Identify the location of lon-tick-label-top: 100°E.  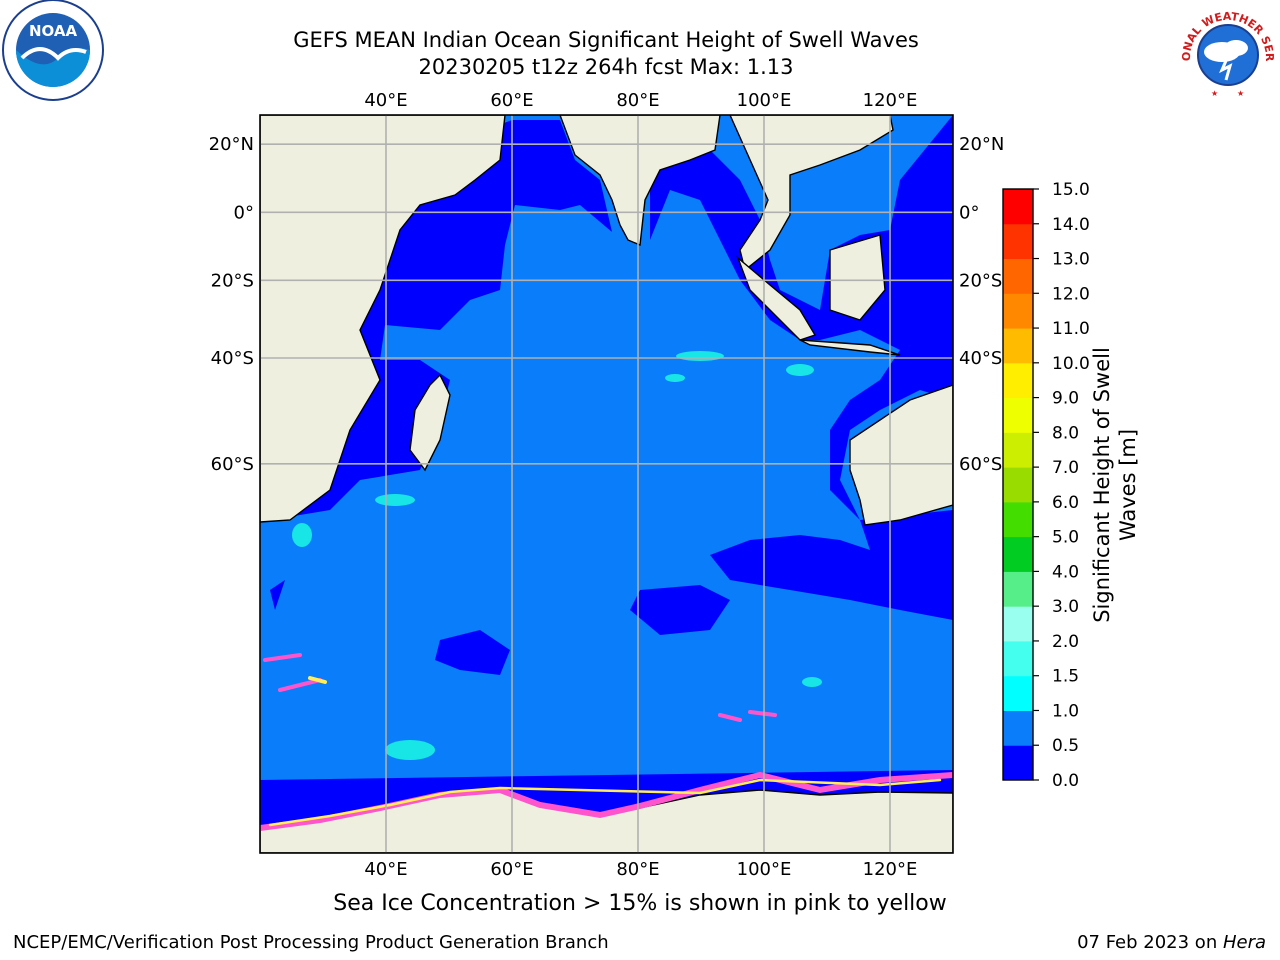
(764, 100).